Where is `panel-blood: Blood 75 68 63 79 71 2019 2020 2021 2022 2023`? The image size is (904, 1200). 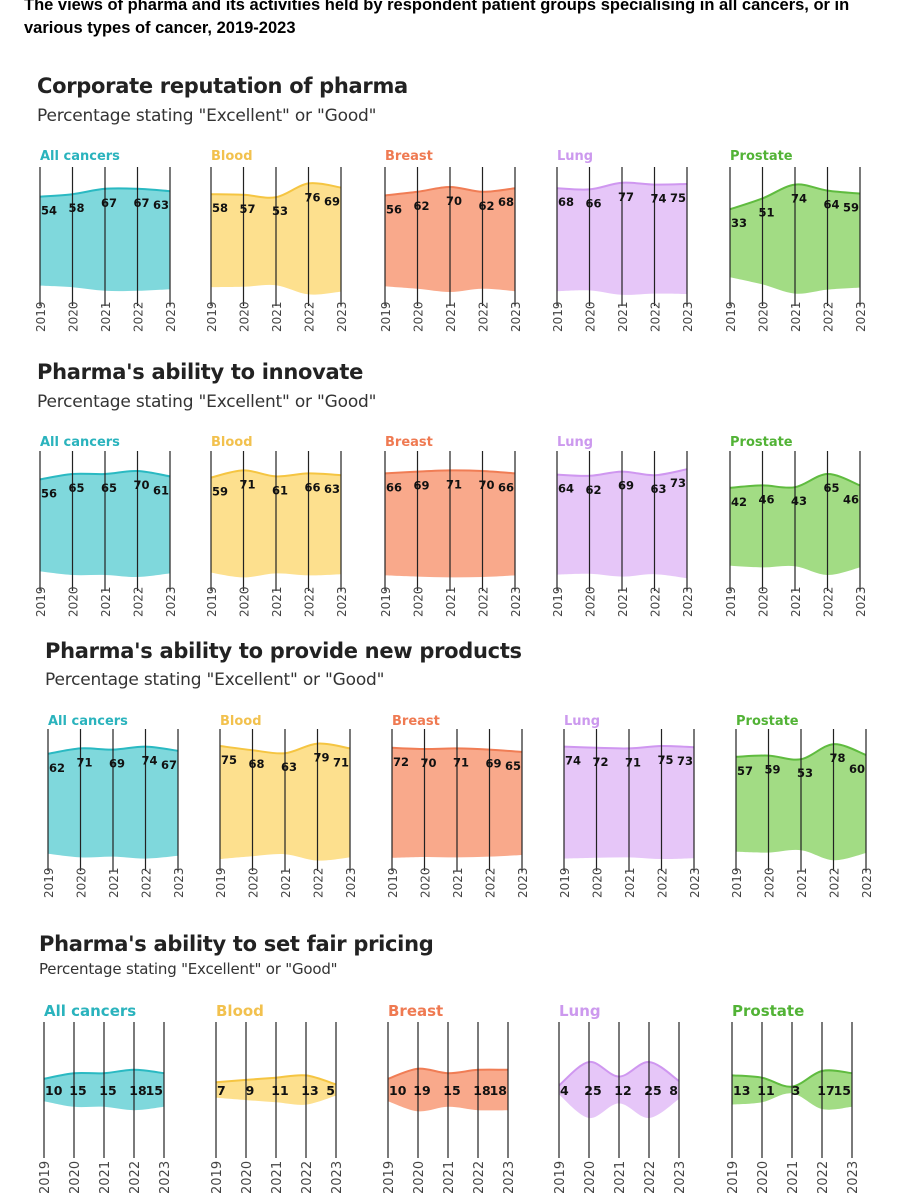 panel-blood: Blood 75 68 63 79 71 2019 2020 2021 2022 2023 is located at coordinates (286, 806).